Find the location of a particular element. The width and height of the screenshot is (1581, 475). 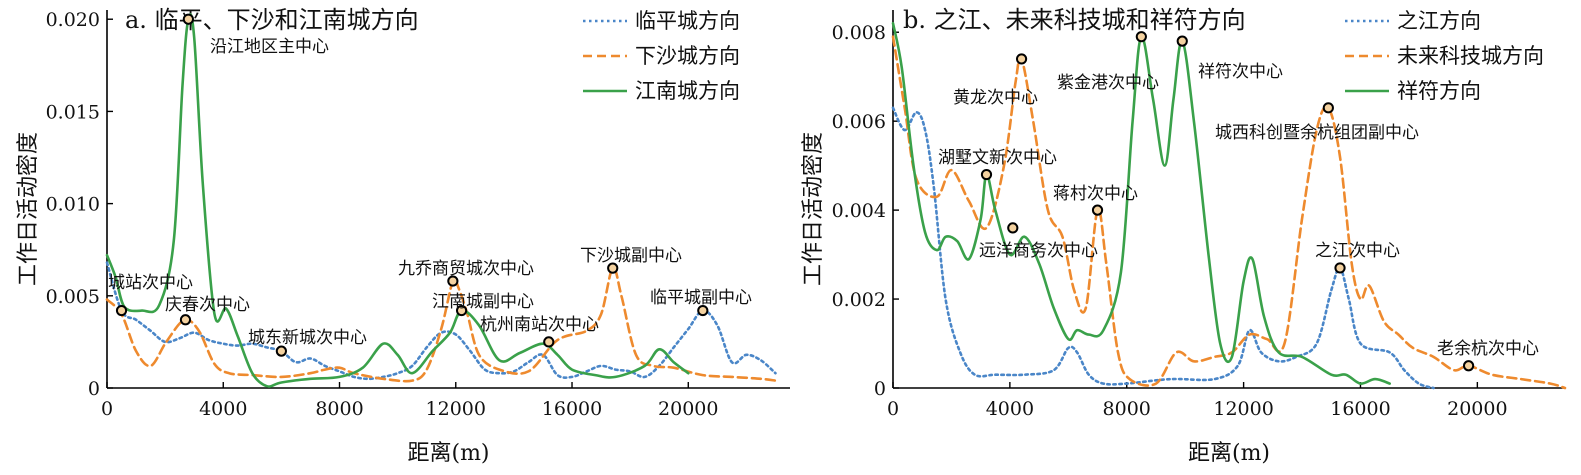

annotation-label: 杭州南站次中心 is located at coordinates (539, 325).